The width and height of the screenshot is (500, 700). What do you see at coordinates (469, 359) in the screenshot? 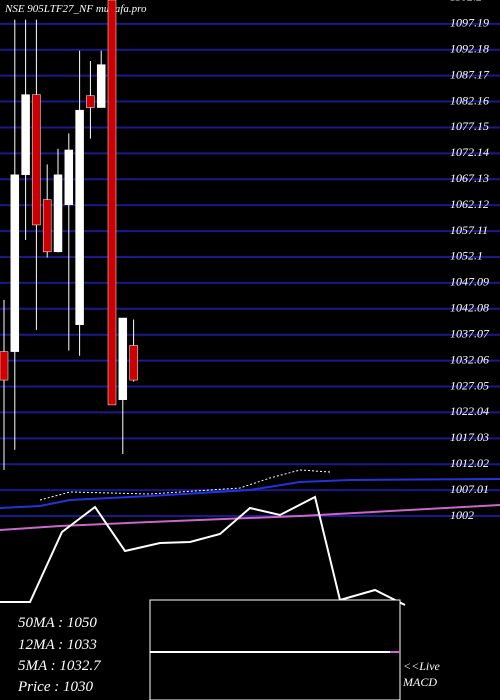
I see `y-tick-label: 1032.06` at bounding box center [469, 359].